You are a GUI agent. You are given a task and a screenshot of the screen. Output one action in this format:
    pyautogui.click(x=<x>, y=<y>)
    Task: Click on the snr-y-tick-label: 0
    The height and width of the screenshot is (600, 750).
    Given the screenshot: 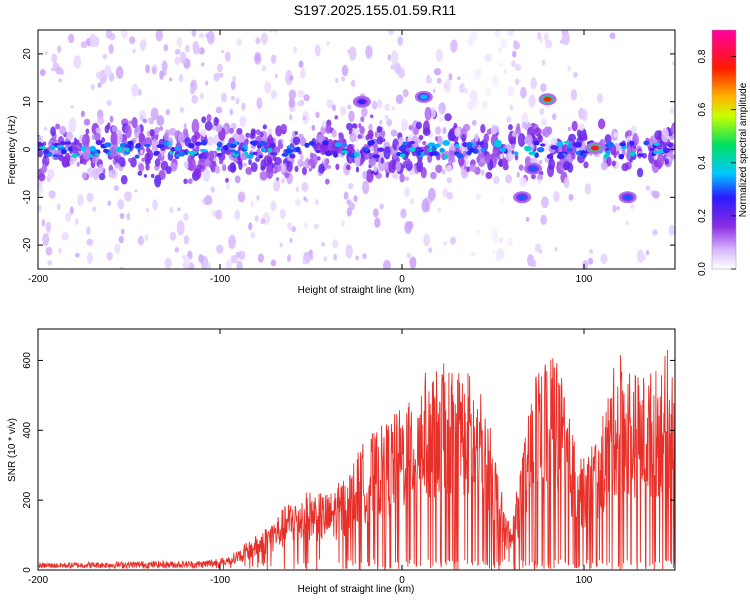 What is the action you would take?
    pyautogui.click(x=27, y=570)
    